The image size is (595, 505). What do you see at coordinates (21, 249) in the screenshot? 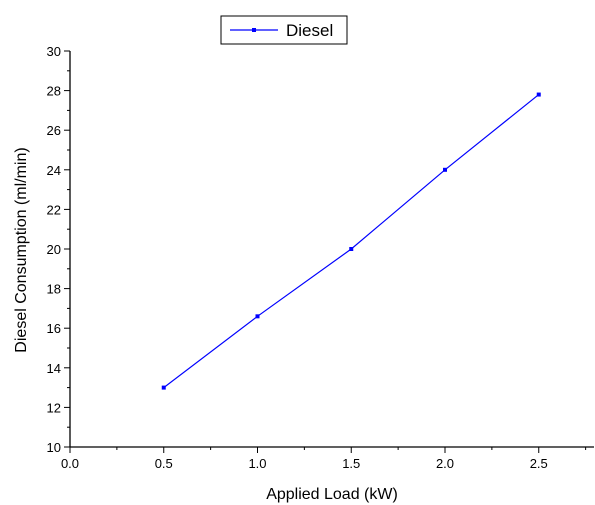
I see `y-axis-title: Diesel Consumption (ml/min)` at bounding box center [21, 249].